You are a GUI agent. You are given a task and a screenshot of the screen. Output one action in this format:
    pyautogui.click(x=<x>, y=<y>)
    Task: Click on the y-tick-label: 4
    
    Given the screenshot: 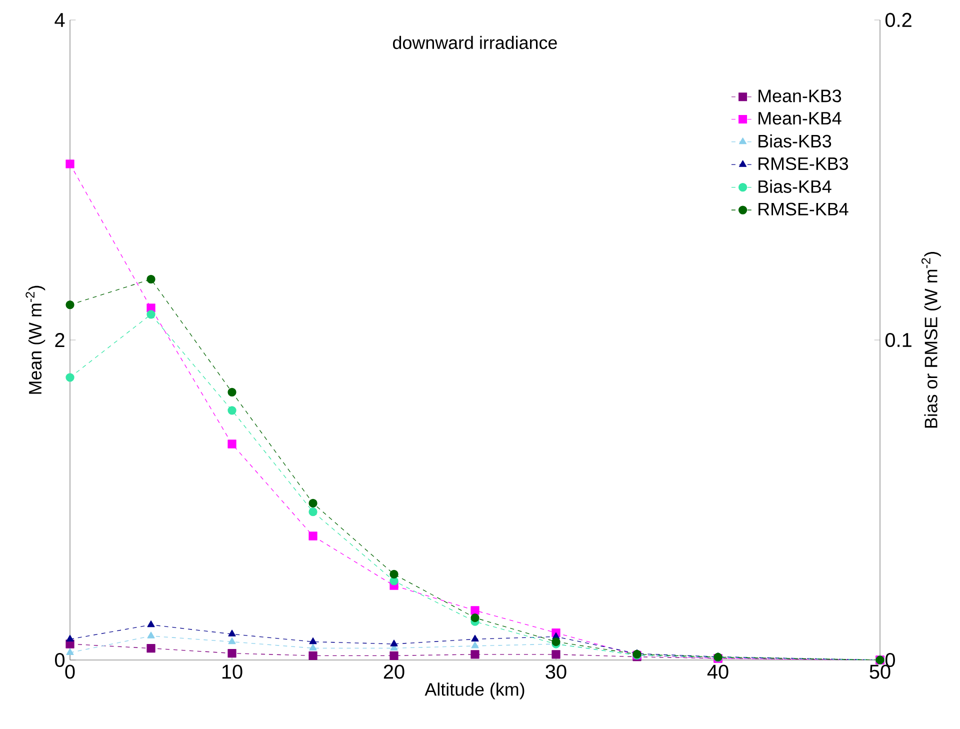 What is the action you would take?
    pyautogui.click(x=59, y=20)
    